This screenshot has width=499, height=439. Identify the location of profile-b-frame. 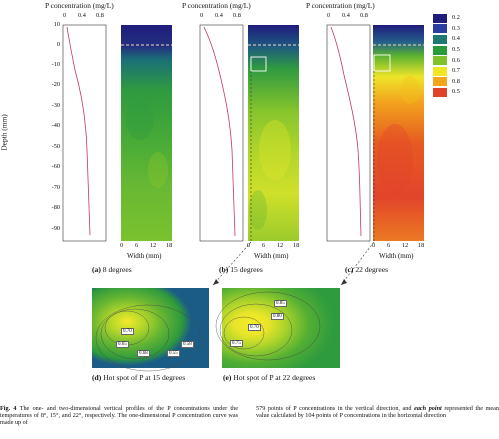
(221, 133).